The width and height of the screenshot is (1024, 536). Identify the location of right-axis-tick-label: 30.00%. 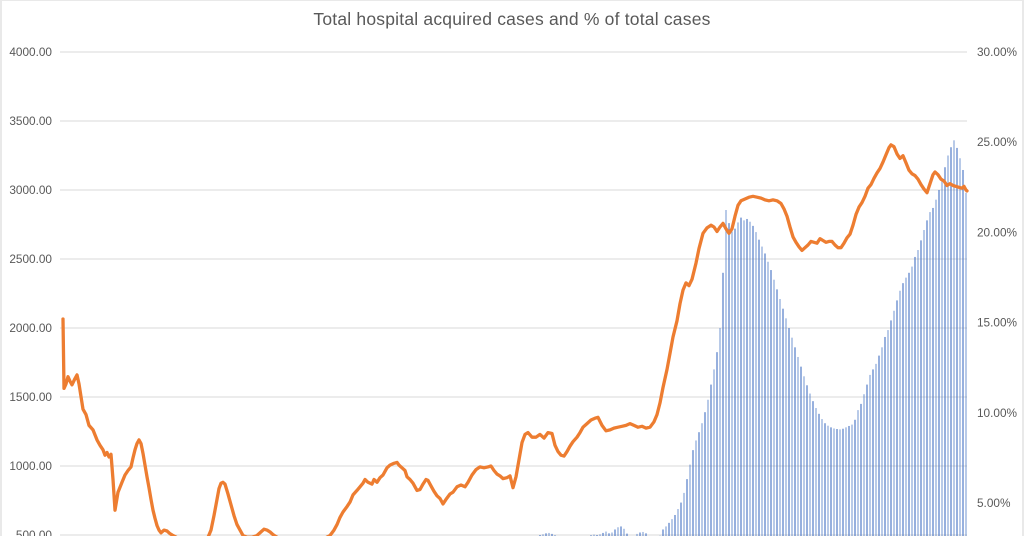
(997, 52).